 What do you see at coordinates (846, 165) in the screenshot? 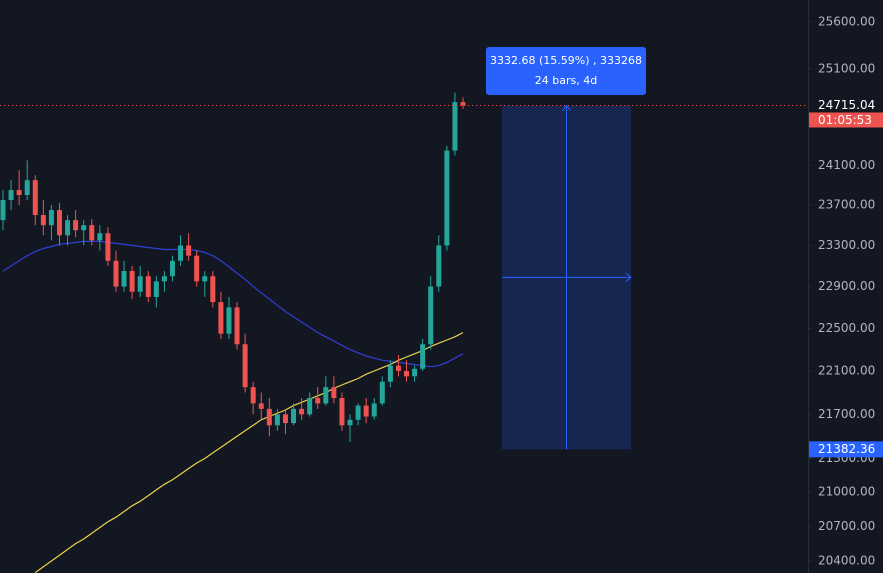
I see `y-tick-label: 24100.00` at bounding box center [846, 165].